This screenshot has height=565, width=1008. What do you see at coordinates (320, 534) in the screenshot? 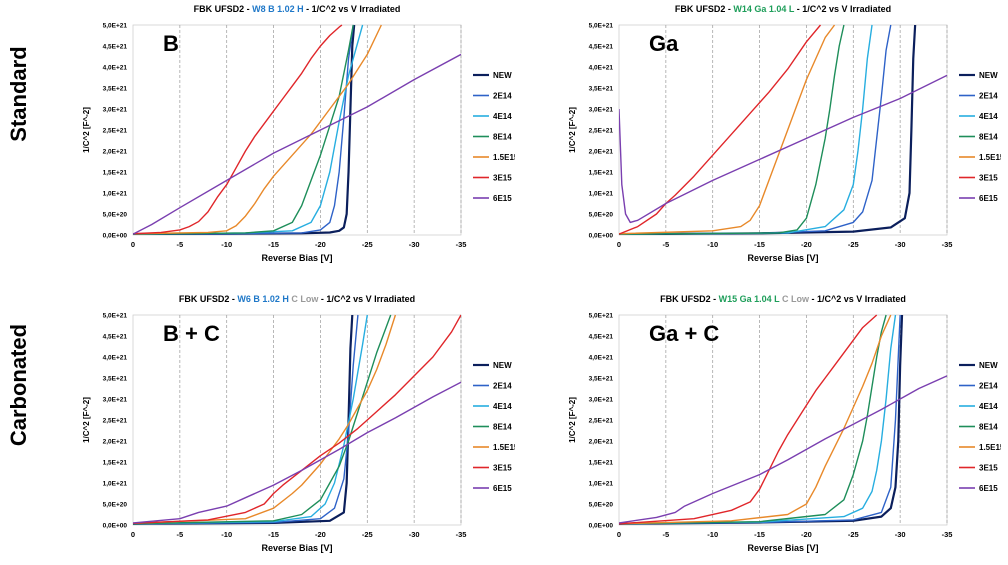
I see `x-tick-label: -20` at bounding box center [320, 534].